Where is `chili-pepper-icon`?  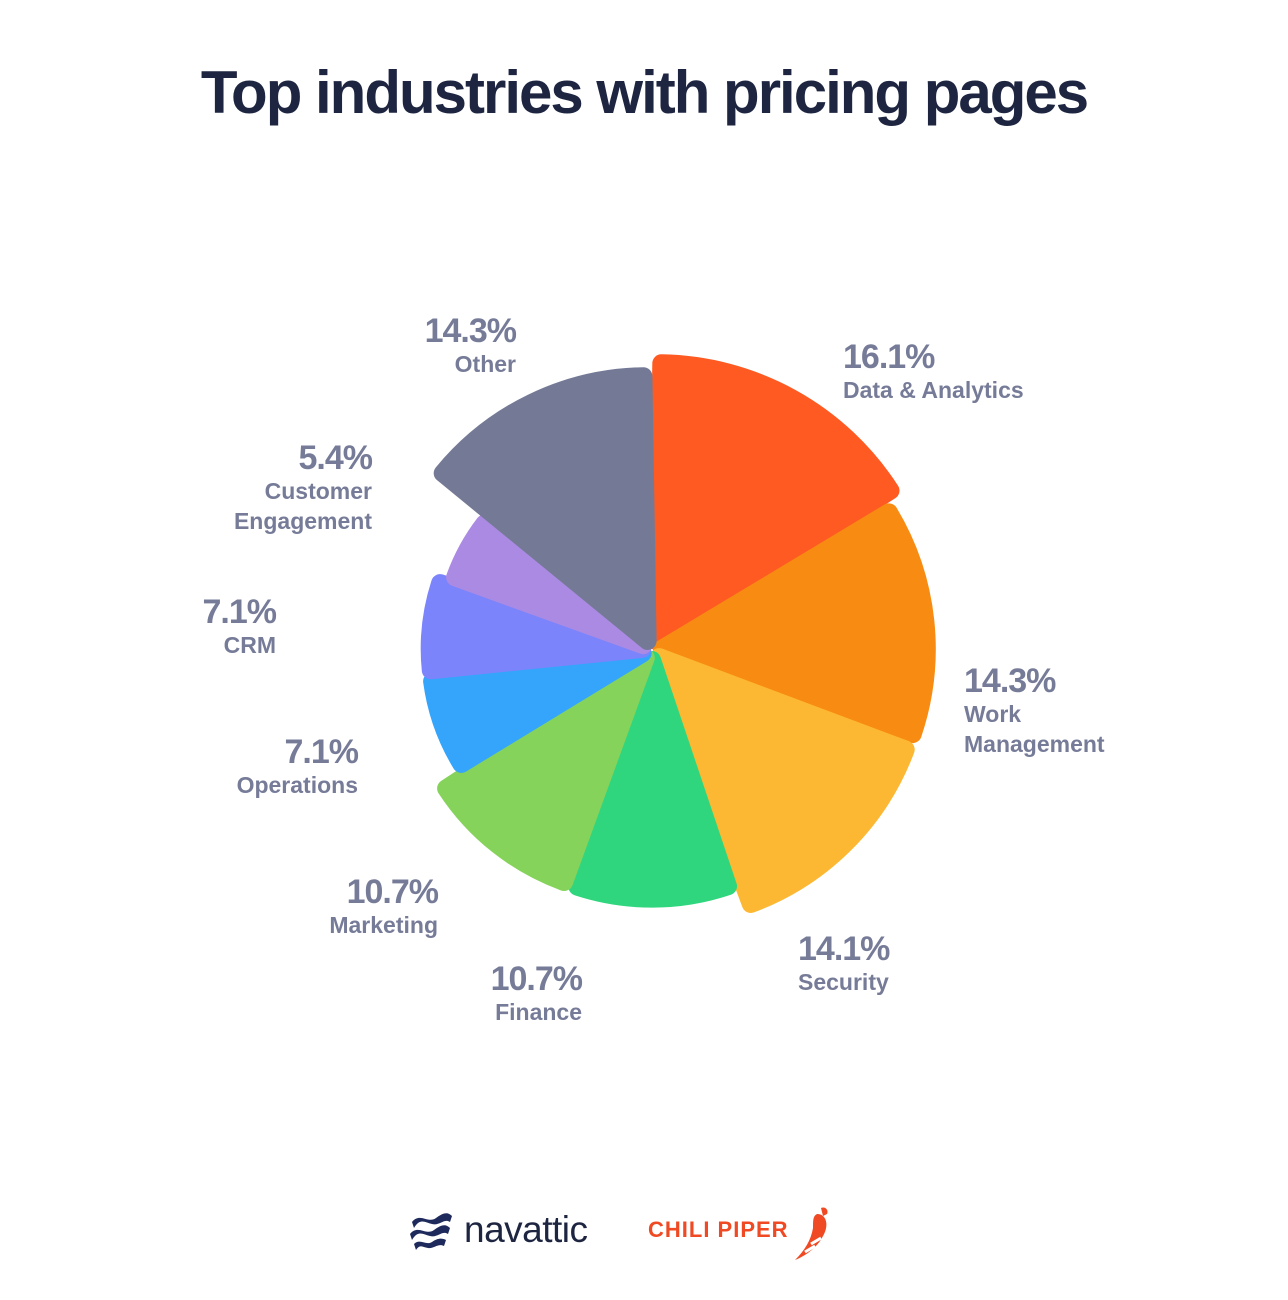
chili-pepper-icon is located at coordinates (811, 1233).